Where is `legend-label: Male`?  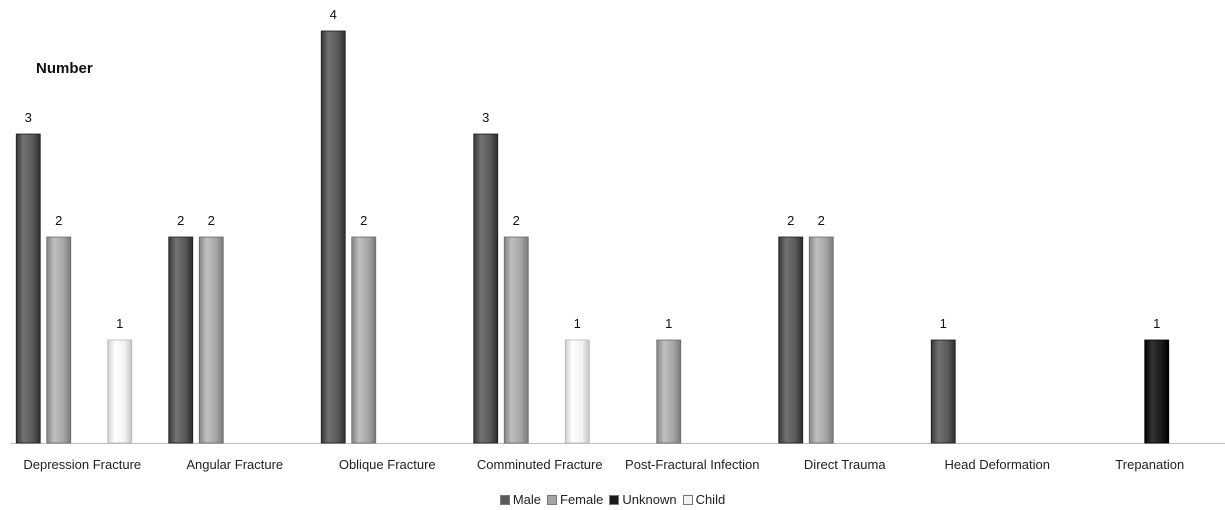
legend-label: Male is located at coordinates (526, 499).